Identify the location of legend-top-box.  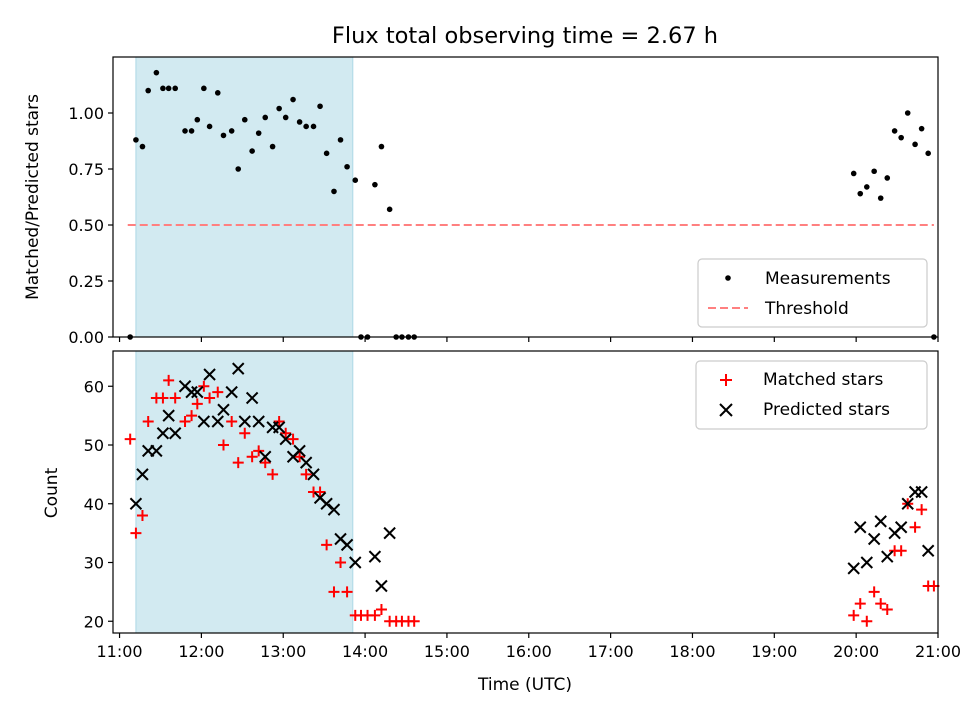
(812, 293).